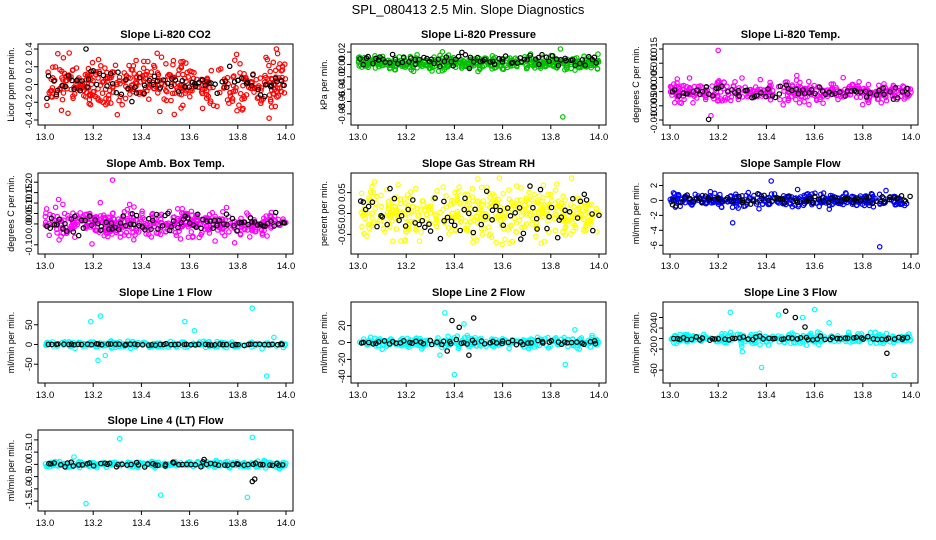 The width and height of the screenshot is (936, 540). I want to click on y-tick-label: 0.10, so click(29, 203).